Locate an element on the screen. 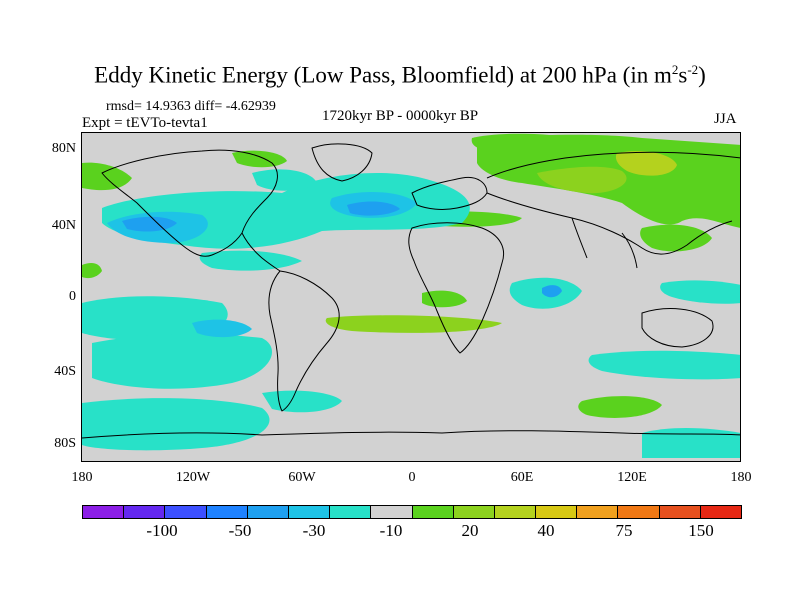 This screenshot has height=600, width=800. lat-tick: 80S is located at coordinates (65, 443).